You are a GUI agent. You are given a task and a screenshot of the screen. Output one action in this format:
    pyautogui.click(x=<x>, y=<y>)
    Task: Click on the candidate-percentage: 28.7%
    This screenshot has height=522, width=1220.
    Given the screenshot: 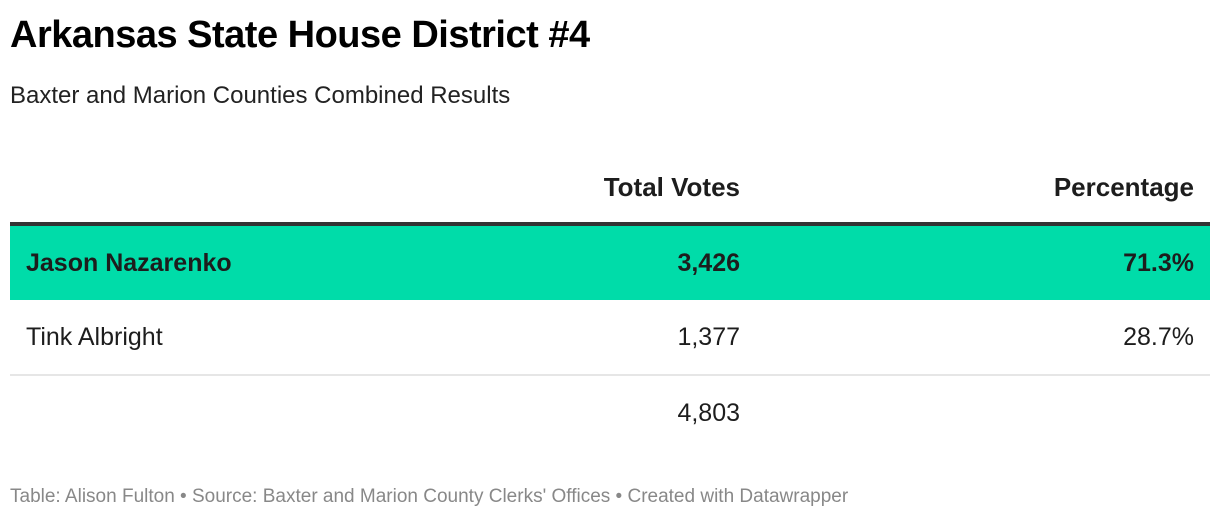 What is the action you would take?
    pyautogui.click(x=1158, y=337)
    